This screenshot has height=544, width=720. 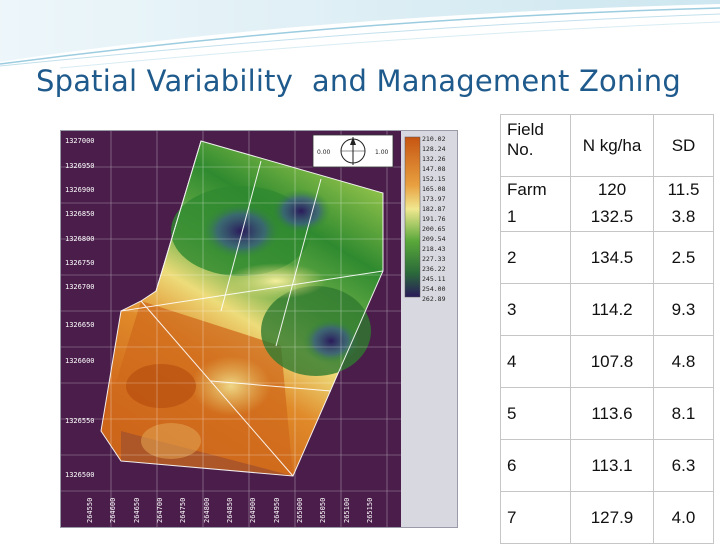 What do you see at coordinates (434, 149) in the screenshot?
I see `legend-label: 128.24` at bounding box center [434, 149].